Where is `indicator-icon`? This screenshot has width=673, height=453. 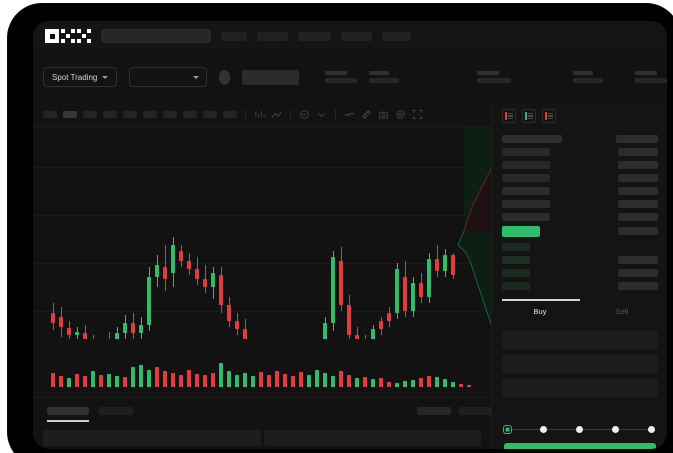
indicator-icon is located at coordinates (304, 114).